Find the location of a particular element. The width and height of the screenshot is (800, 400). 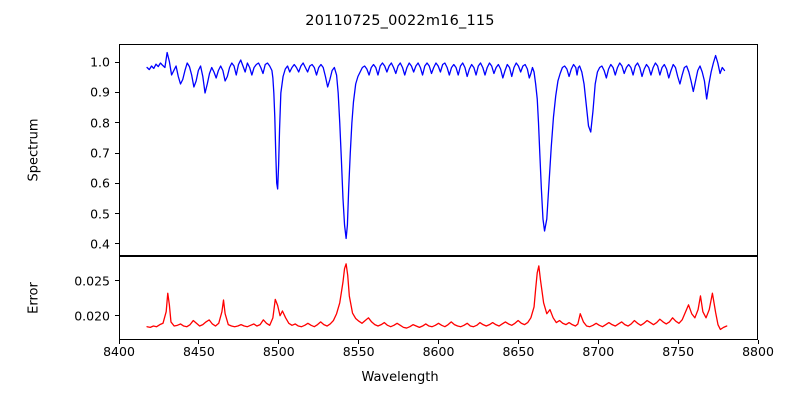

y-tick-label: 0.9 is located at coordinates (100, 92).